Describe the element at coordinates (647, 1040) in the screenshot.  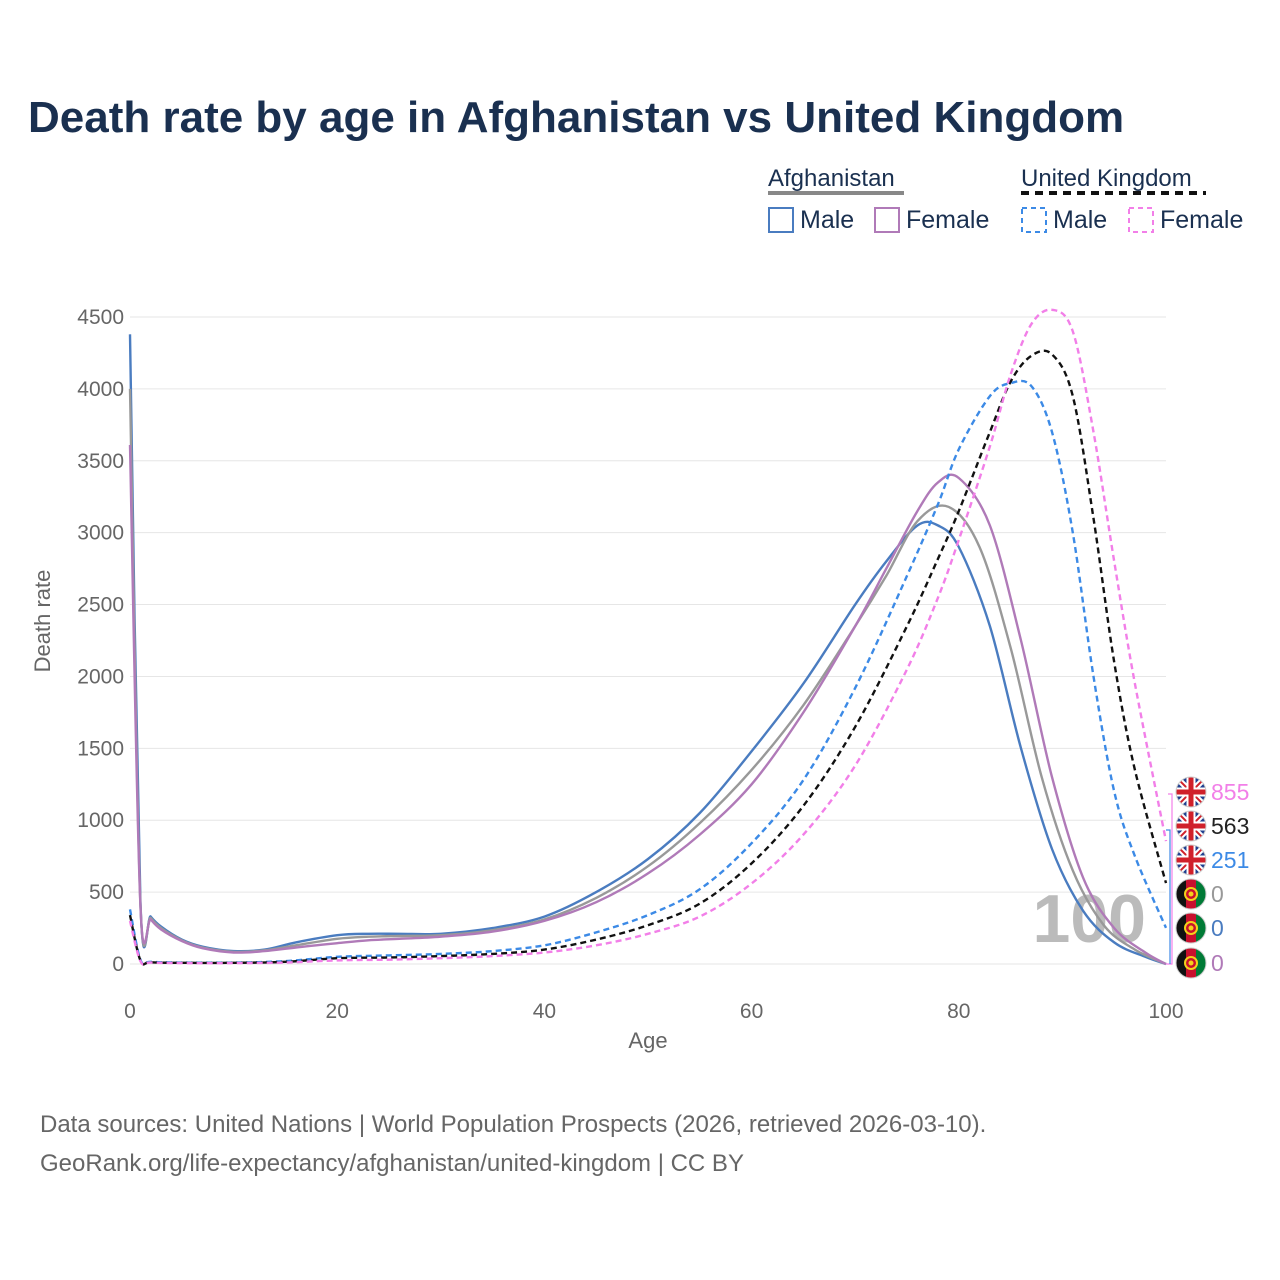
I see `x-axis-label: Age` at that location.